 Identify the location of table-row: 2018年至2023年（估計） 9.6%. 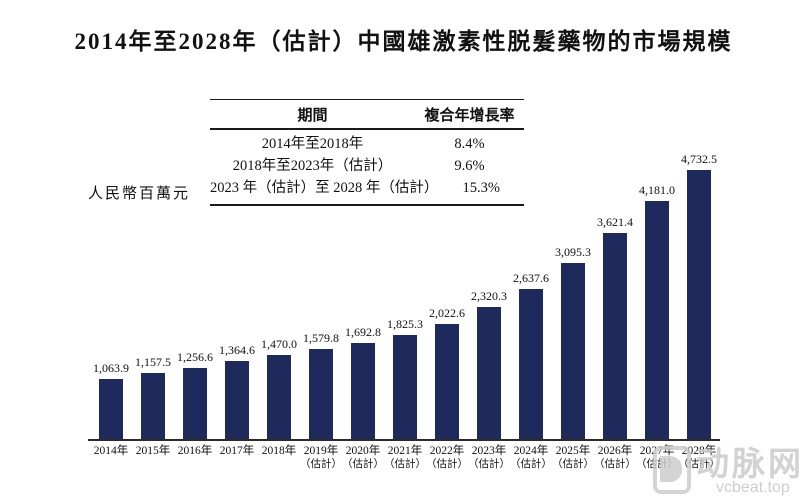
(367, 166).